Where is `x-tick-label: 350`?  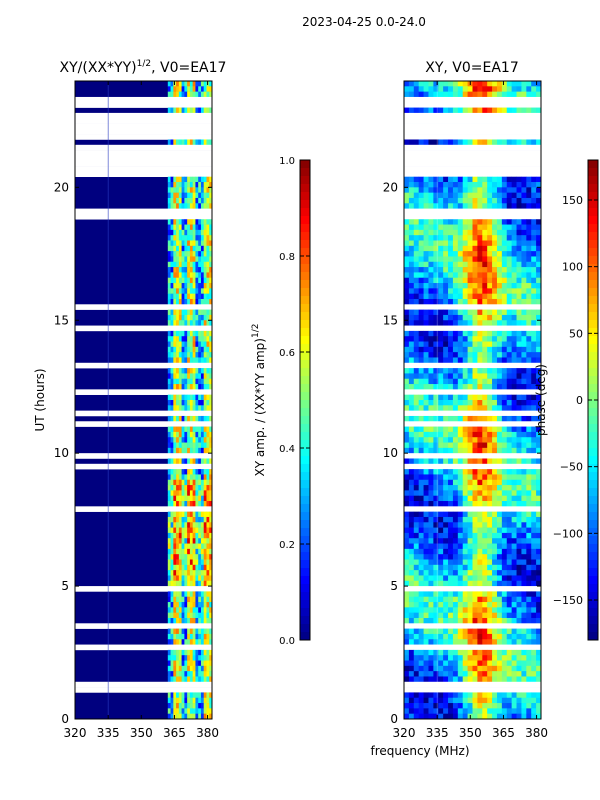
x-tick-label: 350 is located at coordinates (141, 733).